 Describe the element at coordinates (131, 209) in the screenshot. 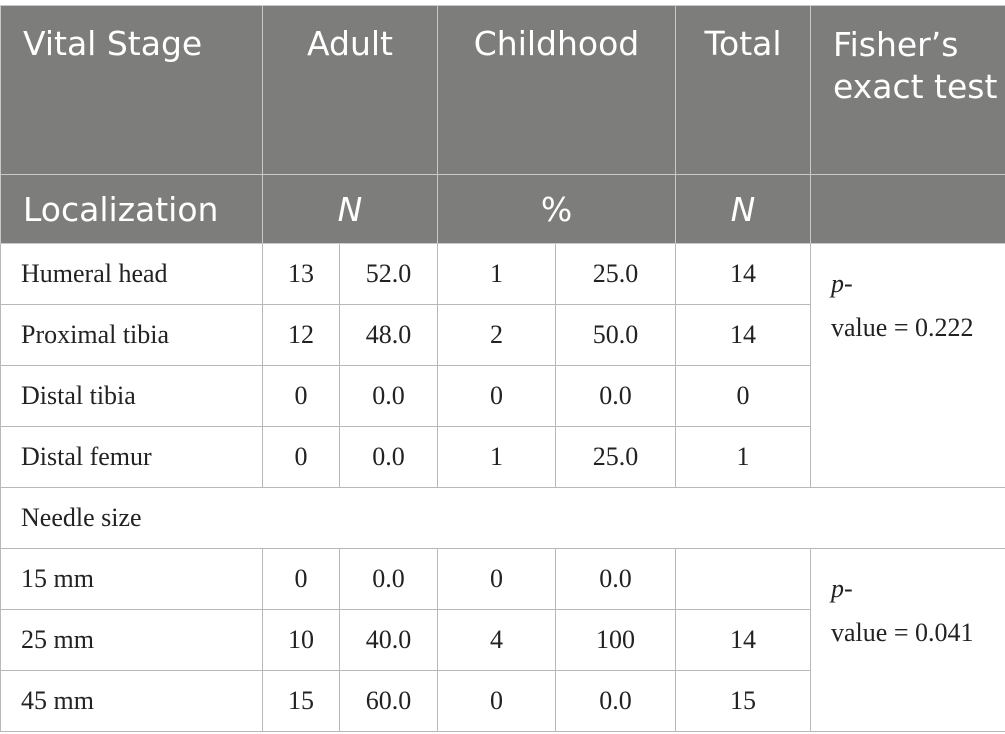

I see `header-localization: Localization` at that location.